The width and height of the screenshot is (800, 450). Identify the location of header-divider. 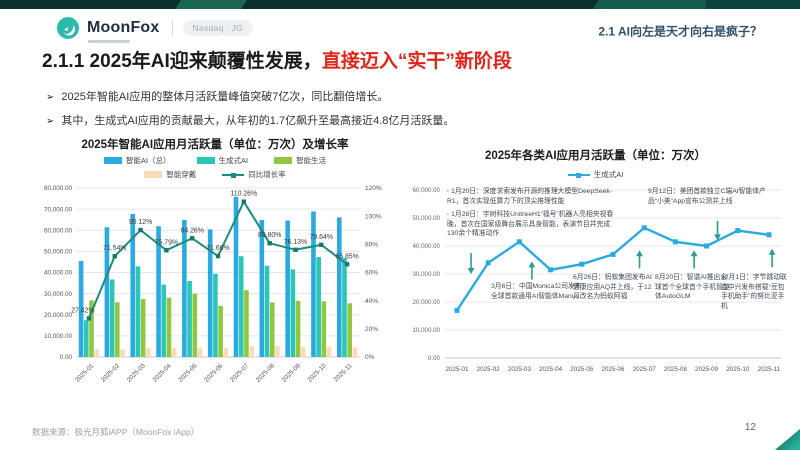
(172, 28).